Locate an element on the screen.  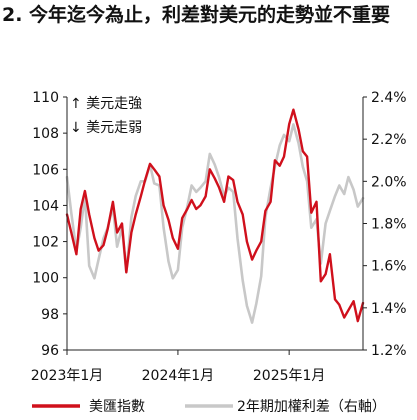
y-right-tick-label: 2.2% is located at coordinates (389, 140).